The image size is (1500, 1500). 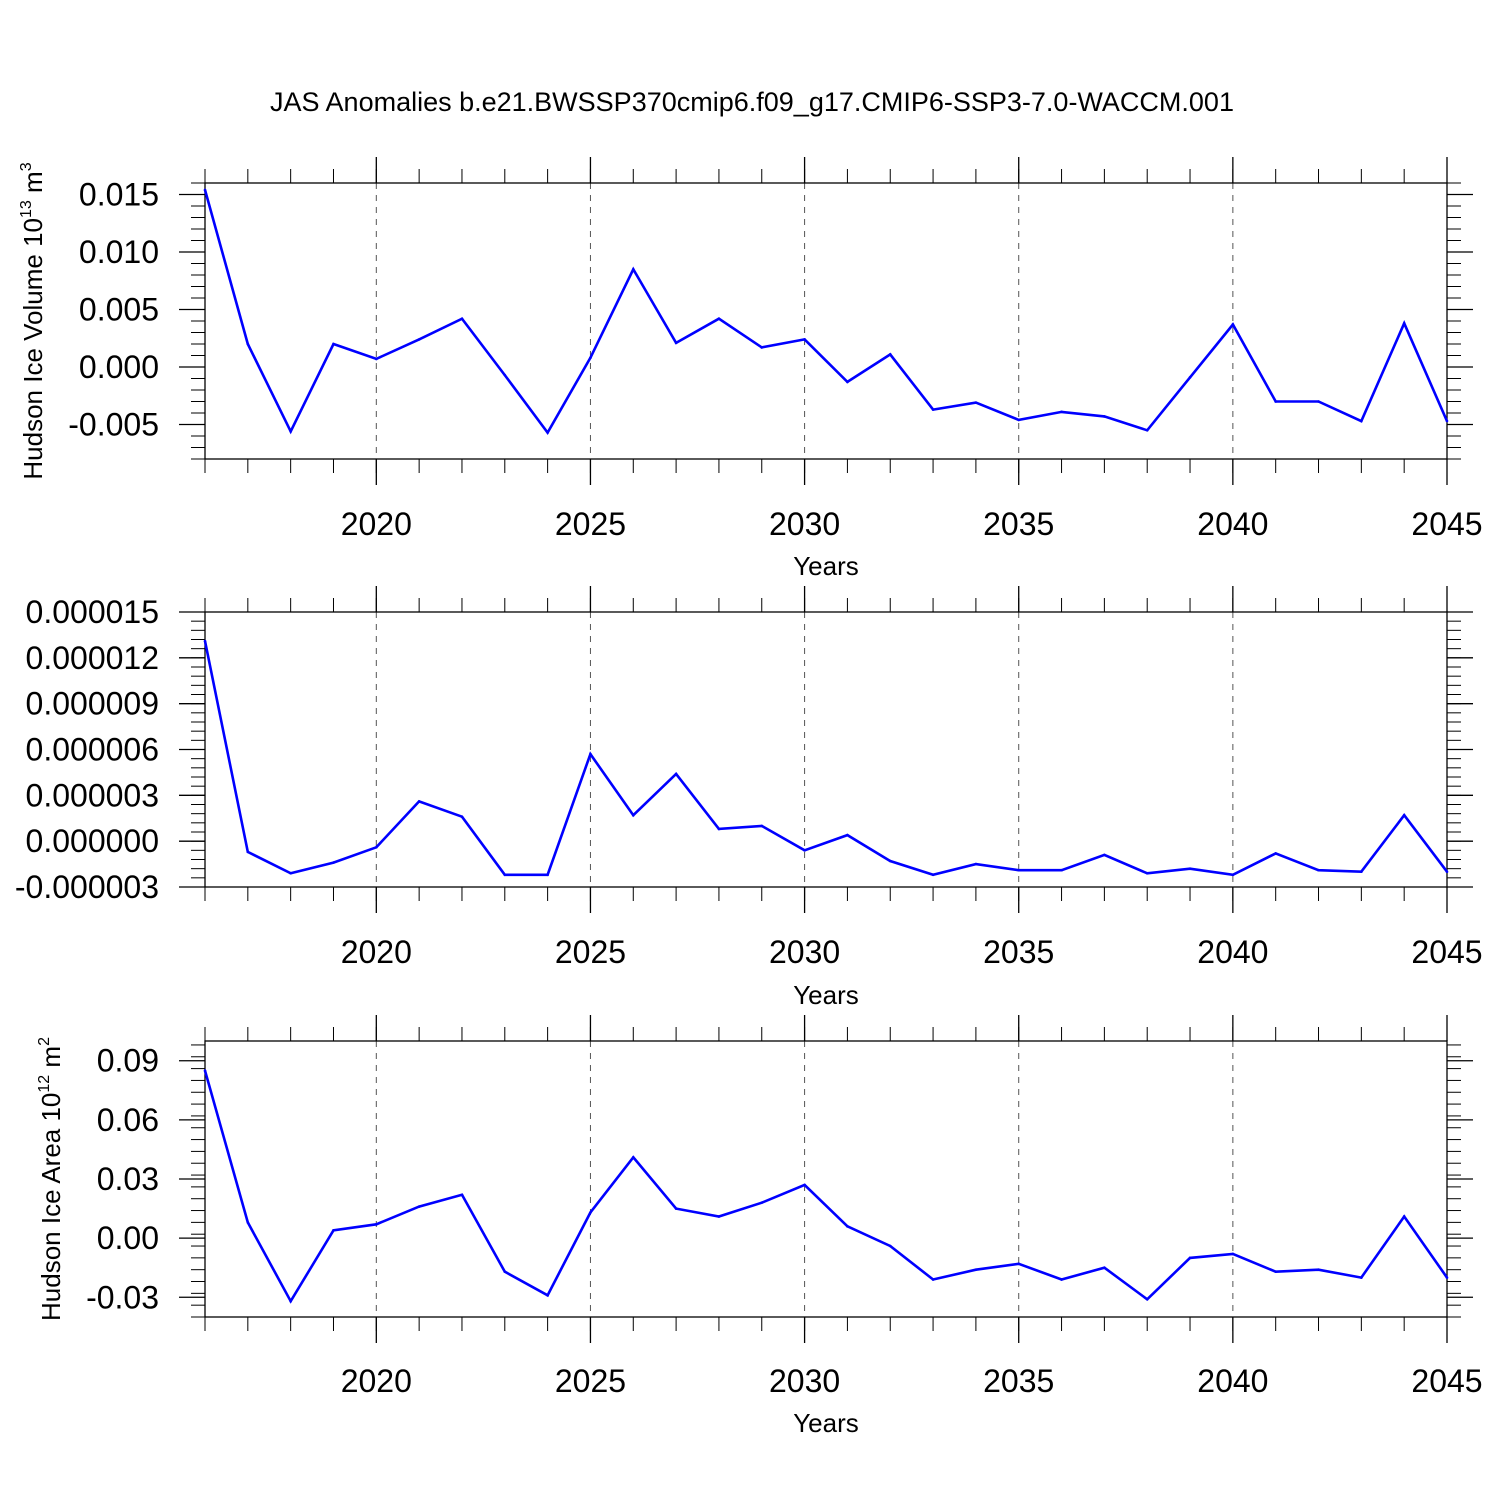 What do you see at coordinates (92, 612) in the screenshot?
I see `y-tick-label: 0.000015` at bounding box center [92, 612].